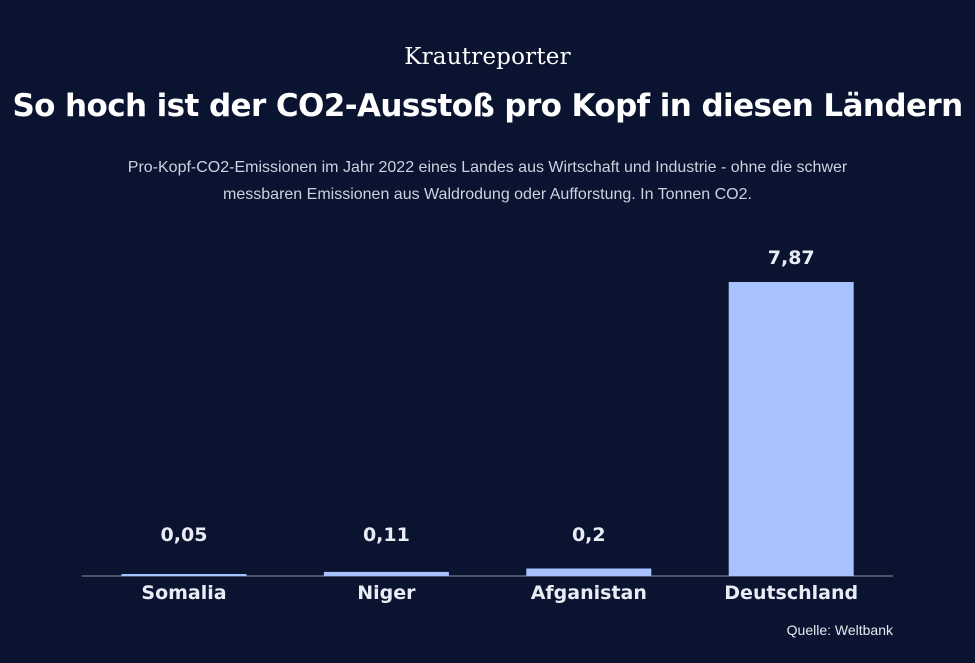 The height and width of the screenshot is (663, 975). What do you see at coordinates (386, 593) in the screenshot?
I see `category-label-niger: Niger` at bounding box center [386, 593].